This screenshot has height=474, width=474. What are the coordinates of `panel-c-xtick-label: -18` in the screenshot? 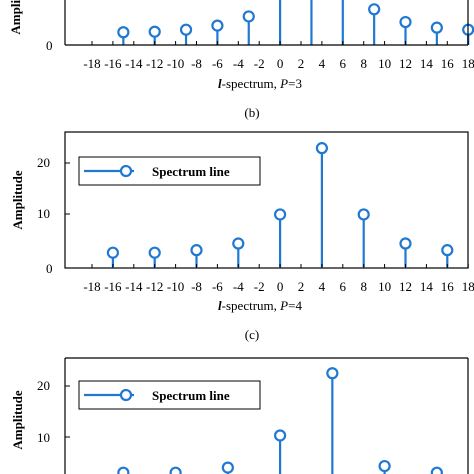 It's located at (91, 286).